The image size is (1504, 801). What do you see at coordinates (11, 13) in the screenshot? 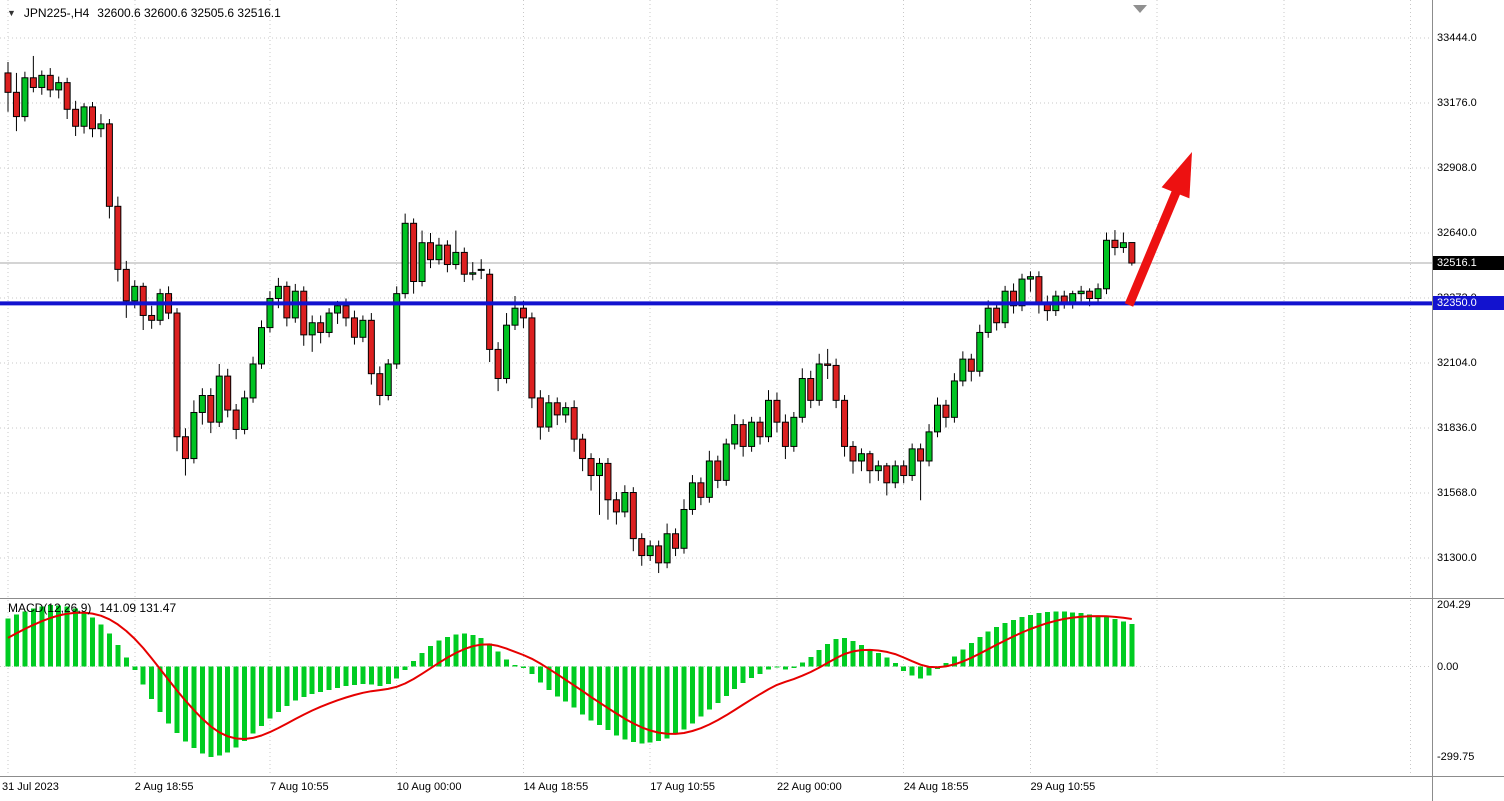
I see `collapse-triangle-icon: ▼` at bounding box center [11, 13].